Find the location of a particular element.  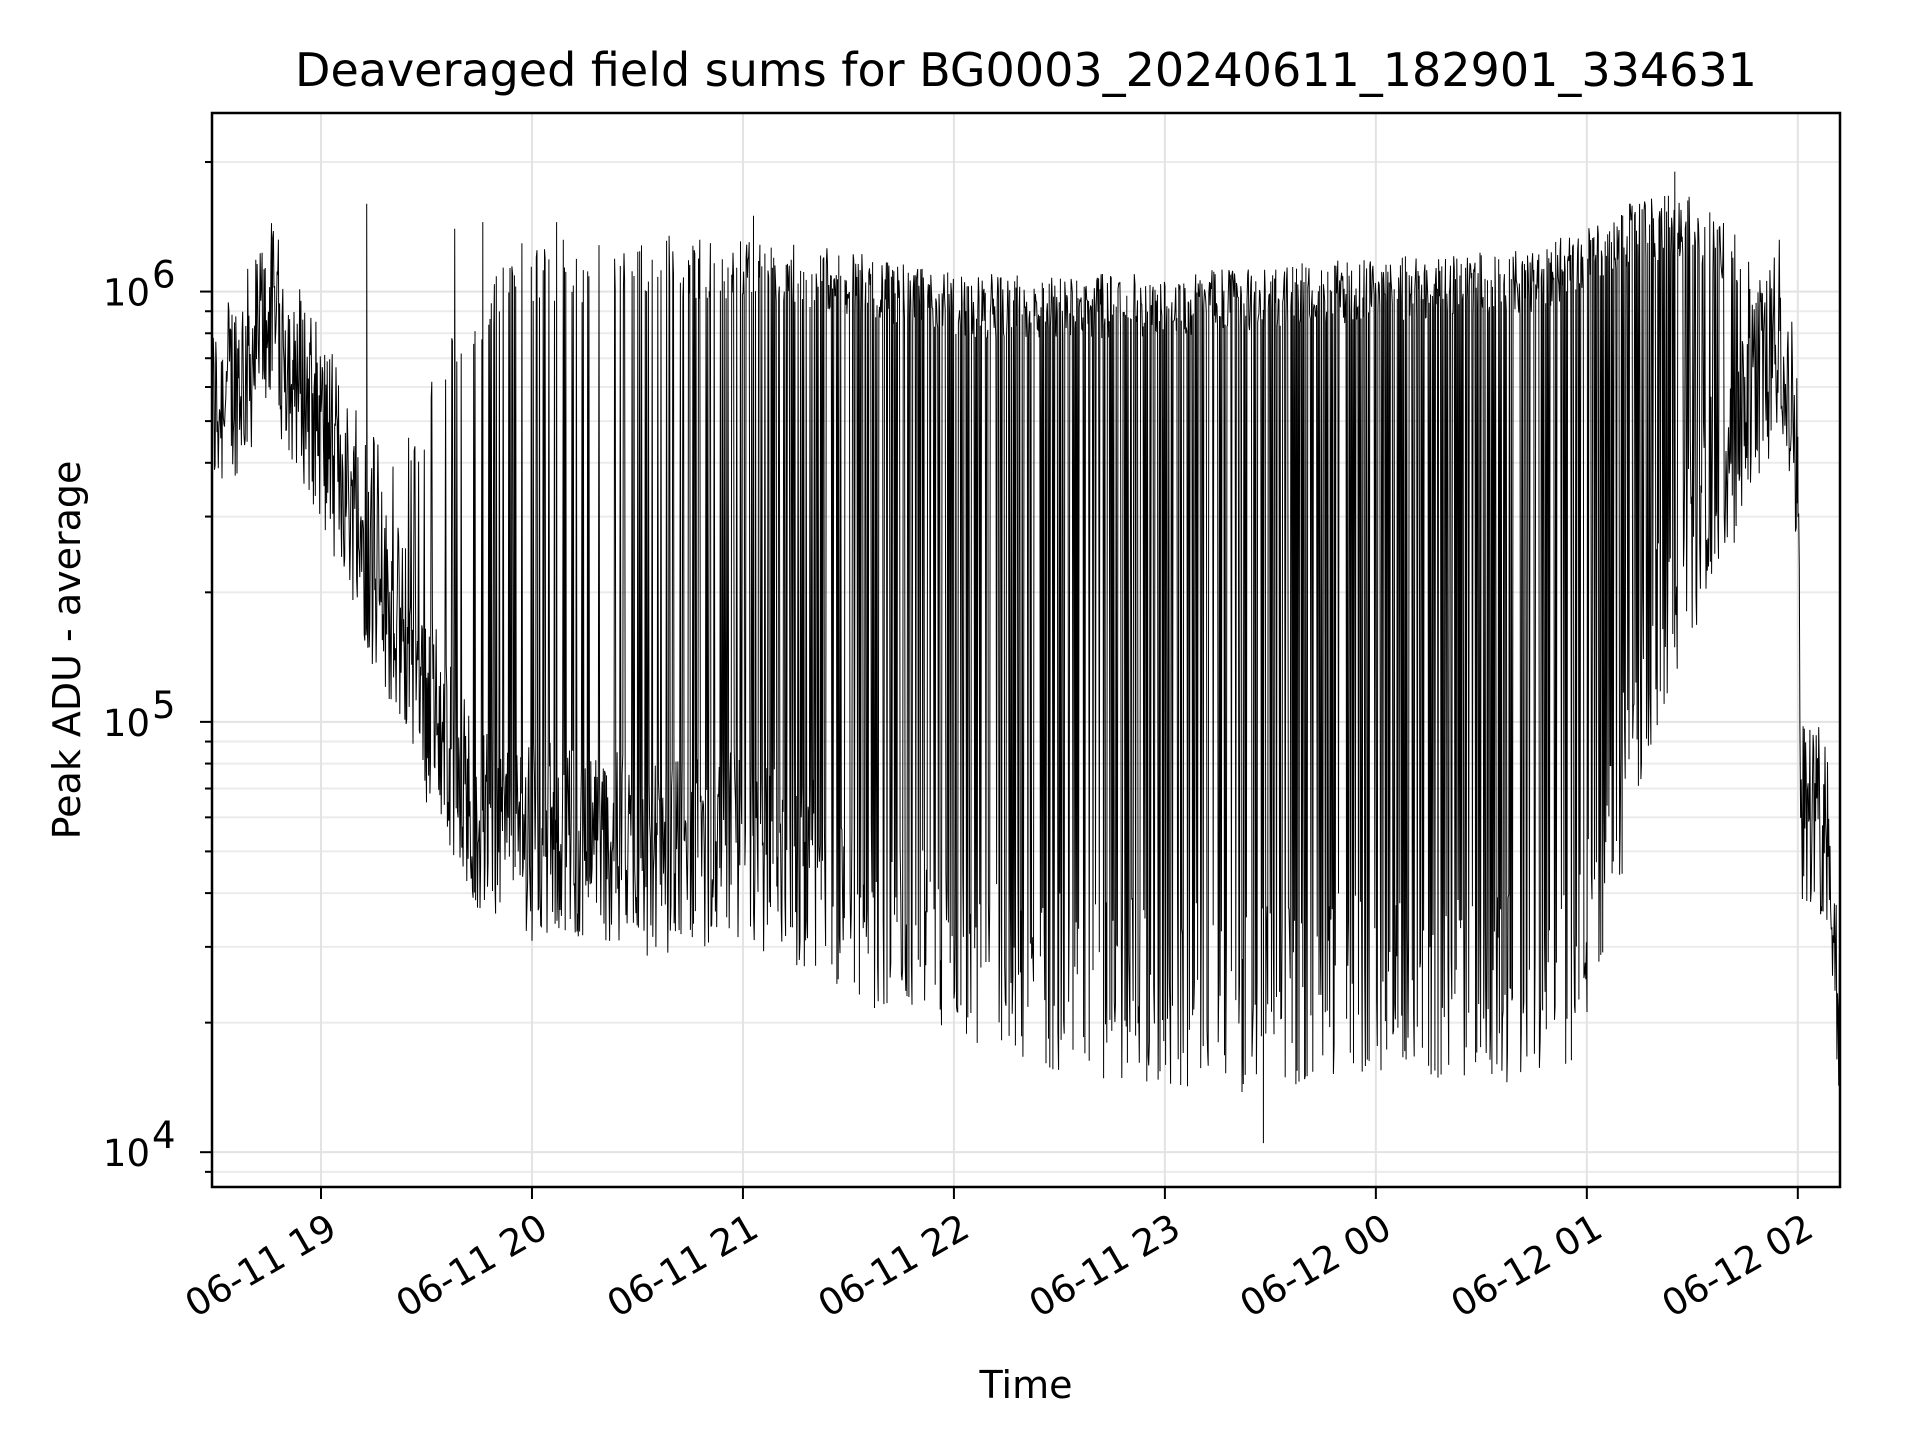

y-tick-label-exponent: 5 is located at coordinates (164, 705).